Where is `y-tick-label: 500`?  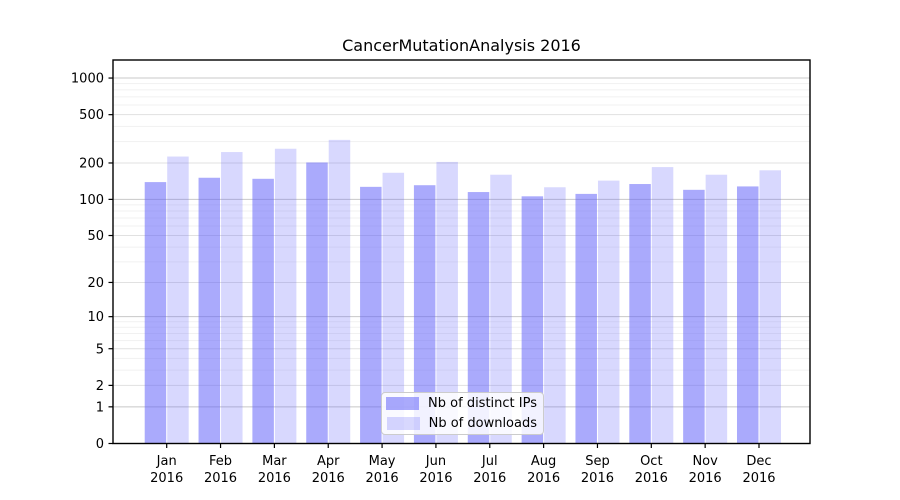
y-tick-label: 500 is located at coordinates (91, 115).